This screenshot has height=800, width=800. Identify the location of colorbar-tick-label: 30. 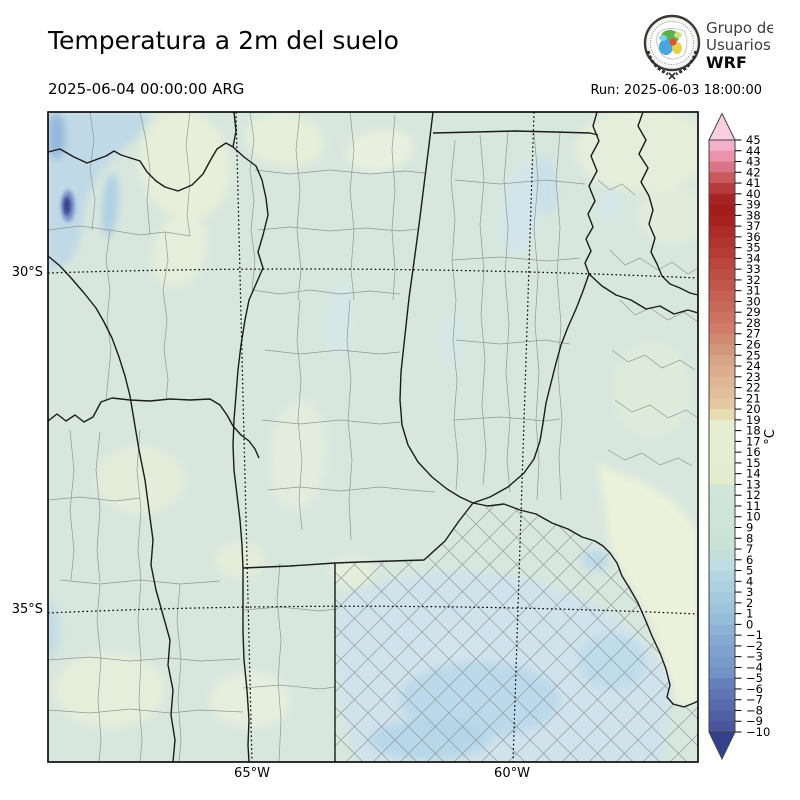
(753, 301).